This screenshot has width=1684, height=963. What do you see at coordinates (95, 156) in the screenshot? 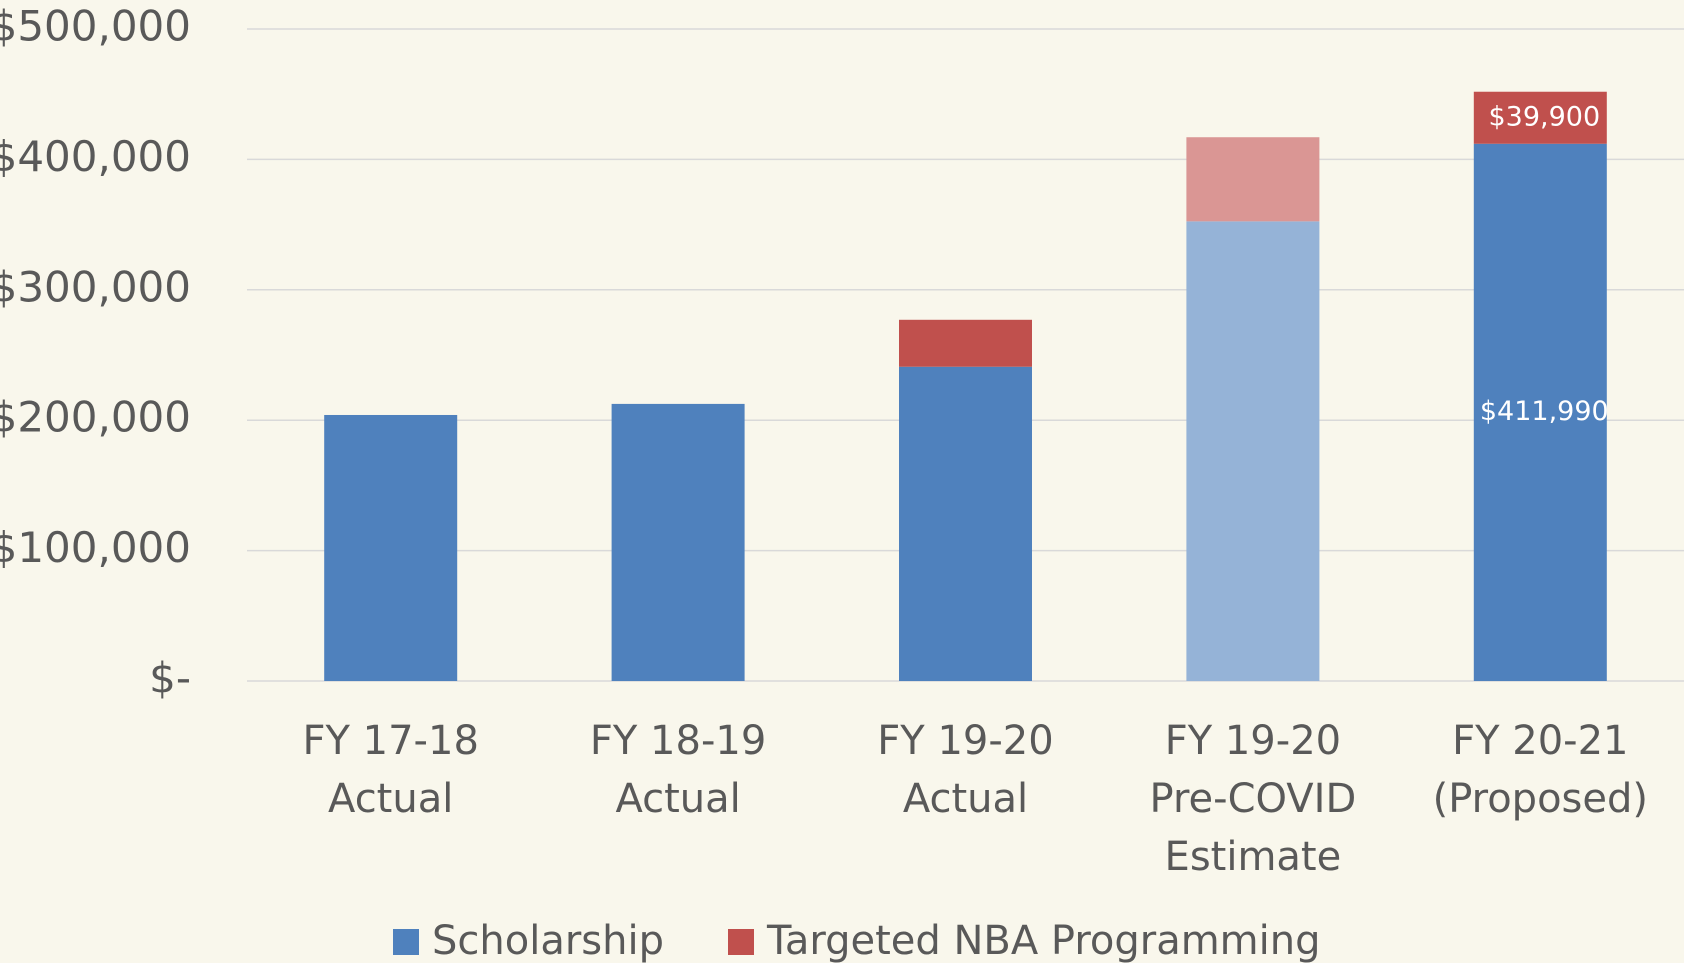
I see `y-tick-label: $400,000` at bounding box center [95, 156].